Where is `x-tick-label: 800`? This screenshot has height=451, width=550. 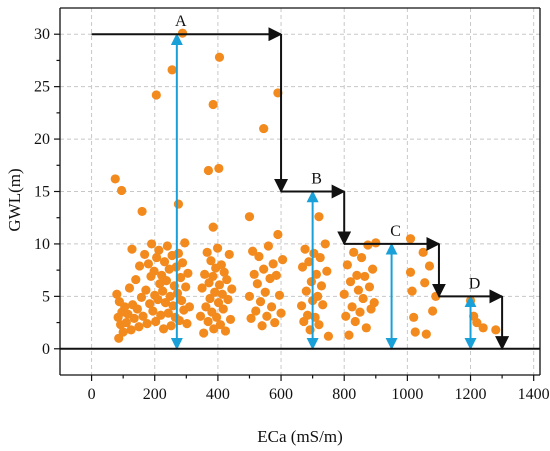 x-tick-label: 800 is located at coordinates (344, 394).